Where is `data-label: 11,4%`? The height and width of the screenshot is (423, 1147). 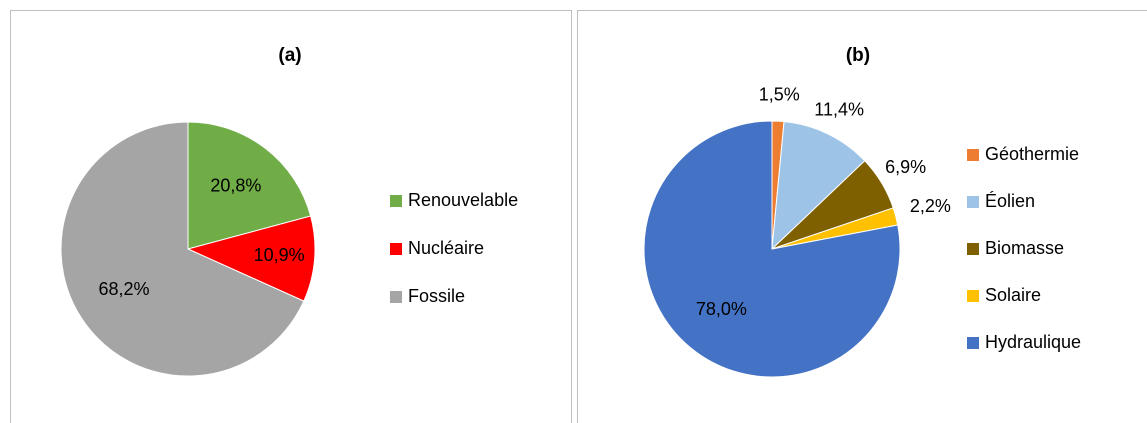
data-label: 11,4% is located at coordinates (839, 110).